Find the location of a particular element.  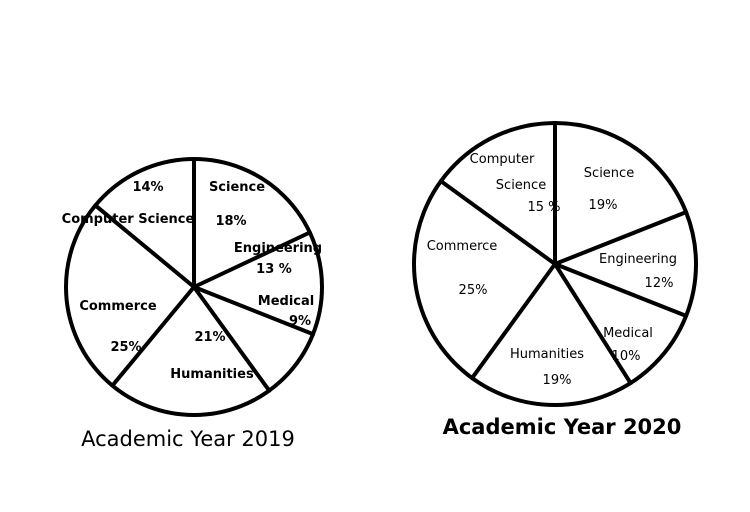

slice-name-label-2019-computer-science: Computer Science is located at coordinates (128, 219).